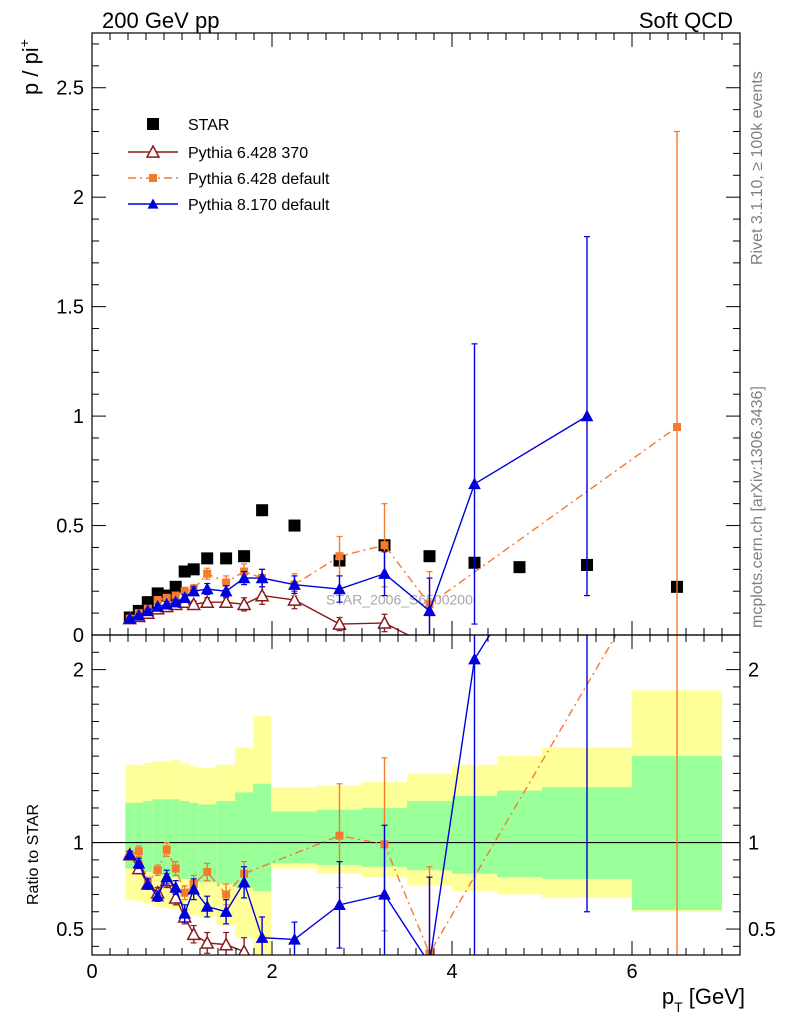 This screenshot has height=1024, width=786. What do you see at coordinates (757, 507) in the screenshot?
I see `mcplots-label: mcplots.cern.ch [arXiv:1306.3436]` at bounding box center [757, 507].